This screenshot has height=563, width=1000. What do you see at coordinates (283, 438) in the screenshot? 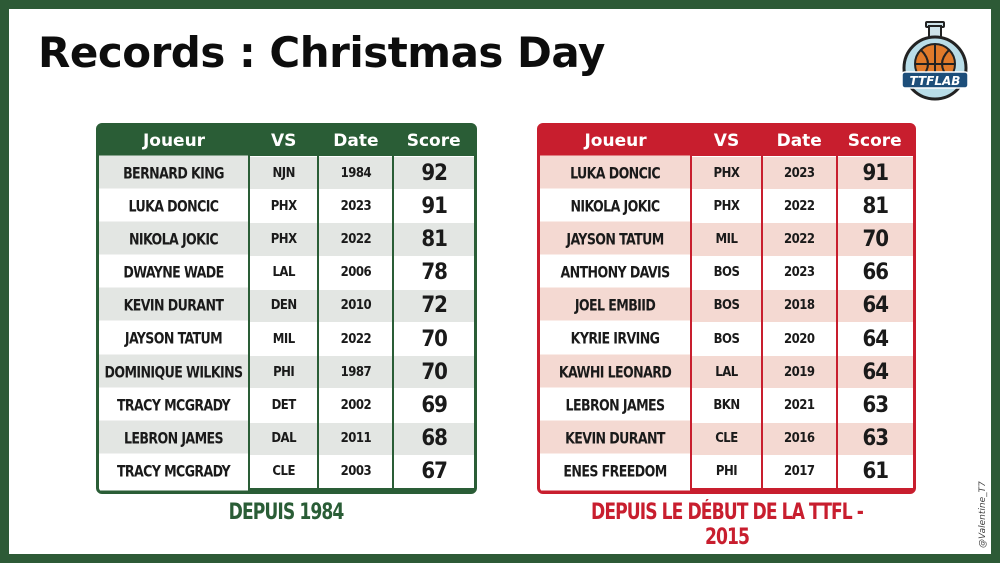
I see `vs-cell: DAL` at bounding box center [283, 438].